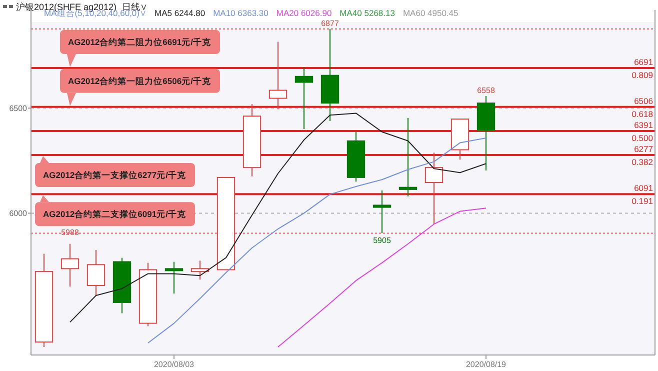  What do you see at coordinates (18, 213) in the screenshot?
I see `y-tick-label: 6000` at bounding box center [18, 213].